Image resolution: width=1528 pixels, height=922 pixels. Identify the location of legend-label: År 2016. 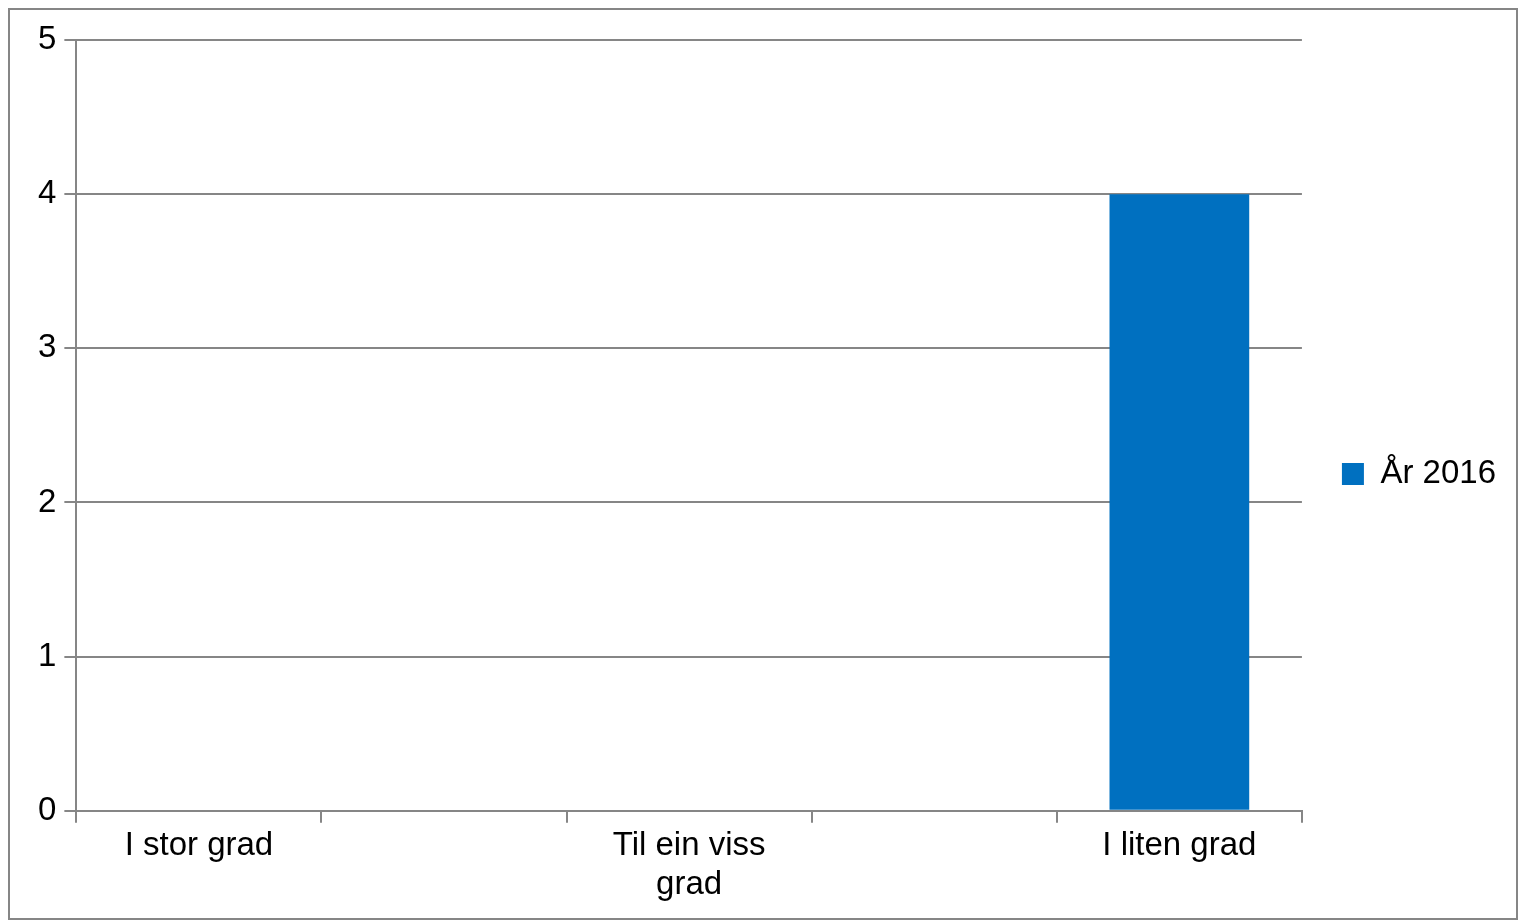
(1438, 472).